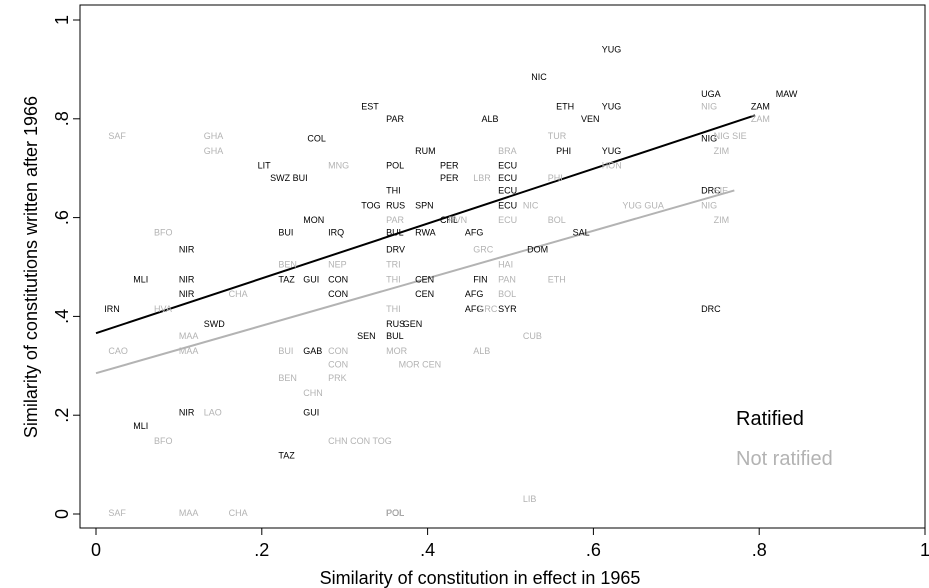  What do you see at coordinates (507, 279) in the screenshot?
I see `point-not-ratified: PAN` at bounding box center [507, 279].